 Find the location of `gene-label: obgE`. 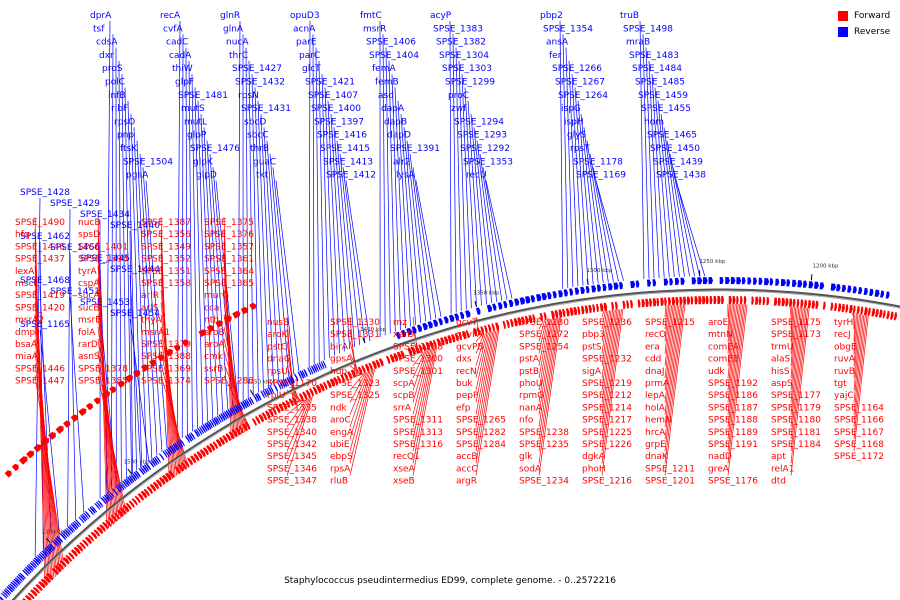

gene-label: obgE is located at coordinates (845, 347).